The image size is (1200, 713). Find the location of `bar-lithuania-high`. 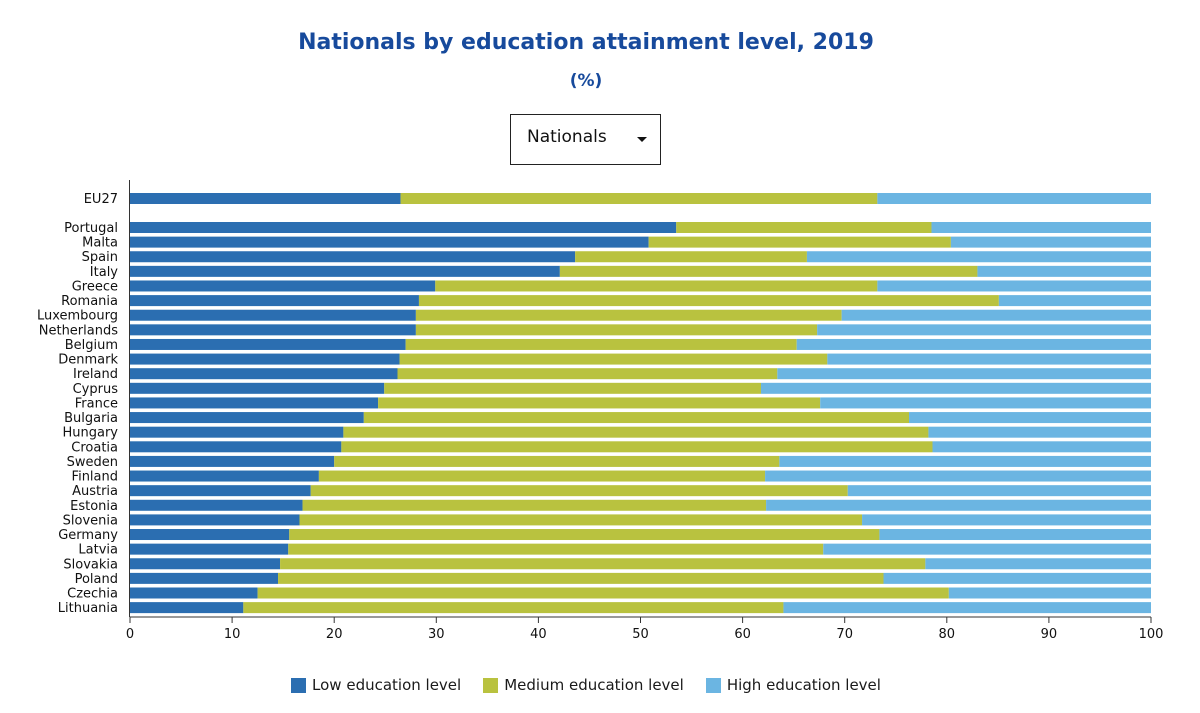

bar-lithuania-high is located at coordinates (967, 608).